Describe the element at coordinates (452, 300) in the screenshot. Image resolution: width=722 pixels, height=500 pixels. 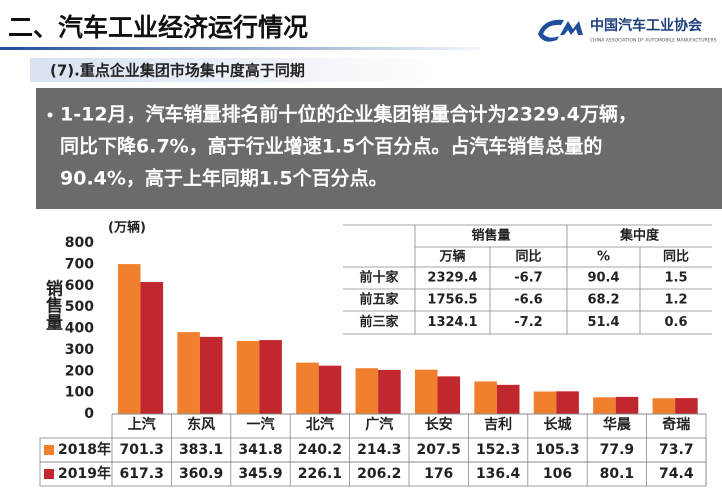
I see `table-cell: 1756.5` at that location.